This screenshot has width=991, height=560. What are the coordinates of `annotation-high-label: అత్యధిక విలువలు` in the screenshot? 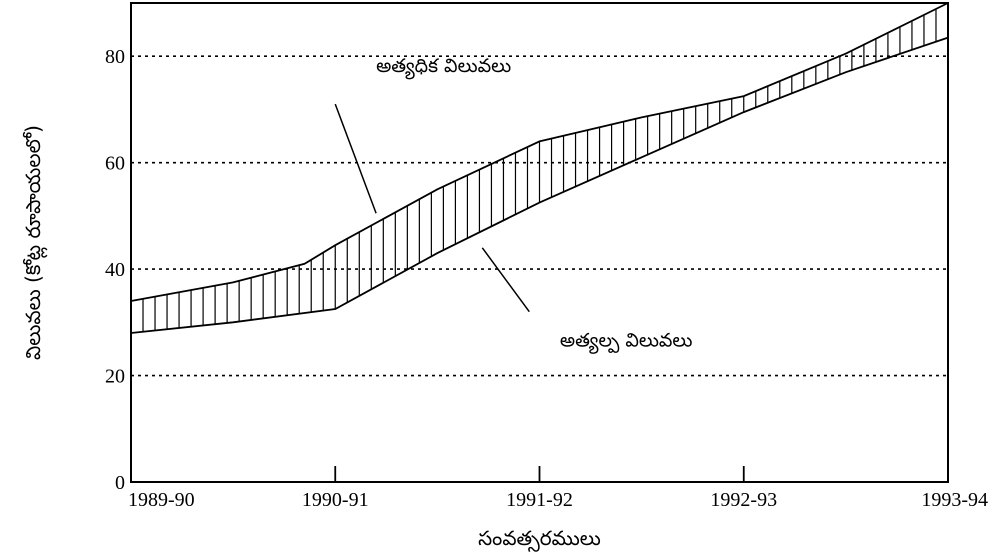 It's located at (443, 67).